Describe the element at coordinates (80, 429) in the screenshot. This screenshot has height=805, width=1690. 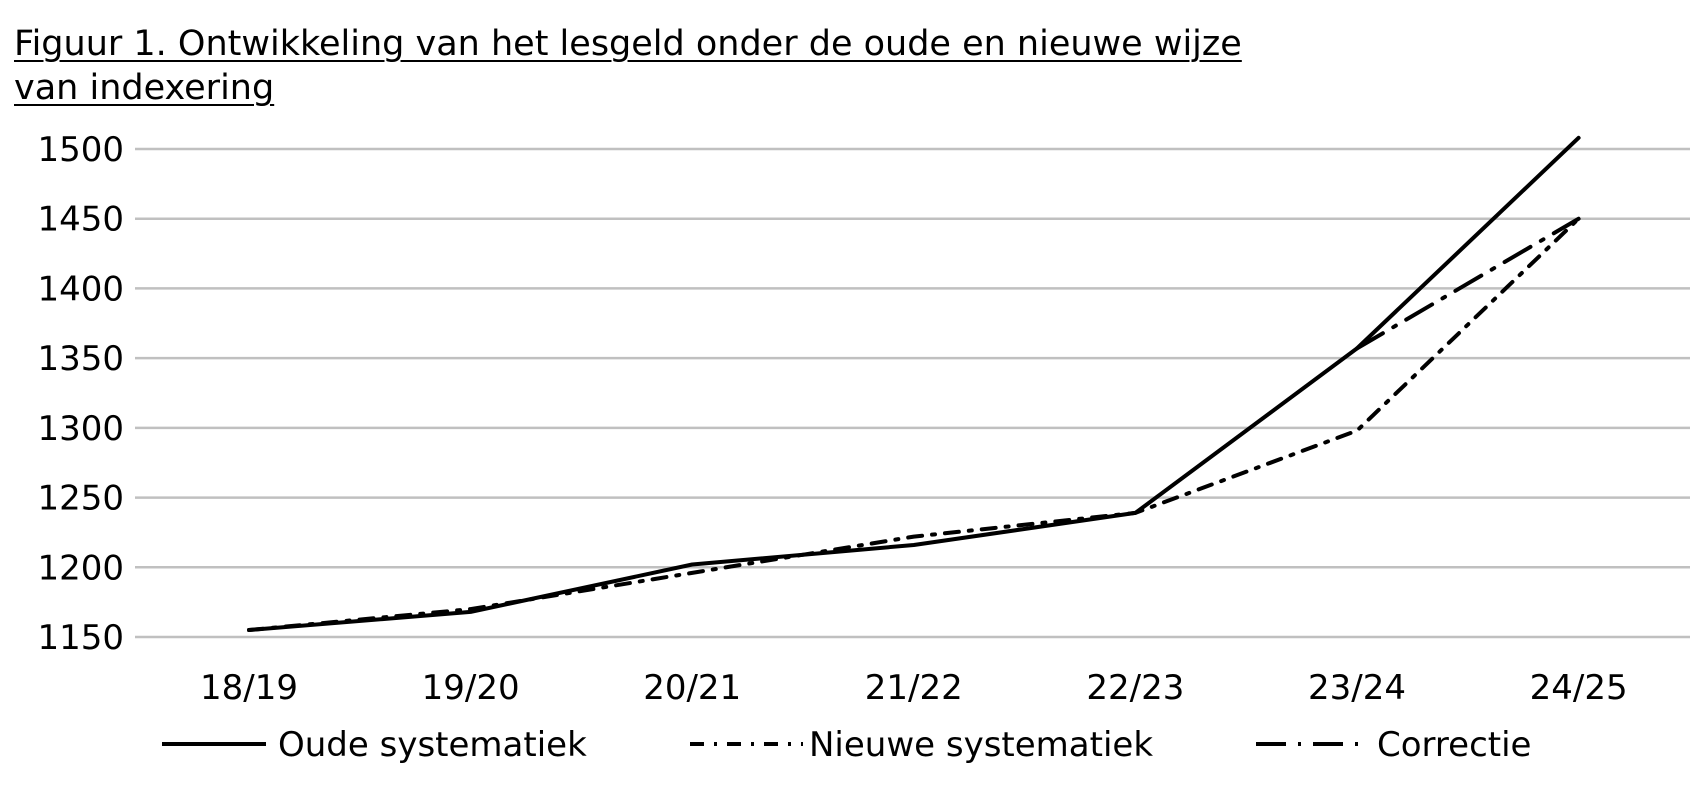
I see `y-tick-label: 1300` at that location.